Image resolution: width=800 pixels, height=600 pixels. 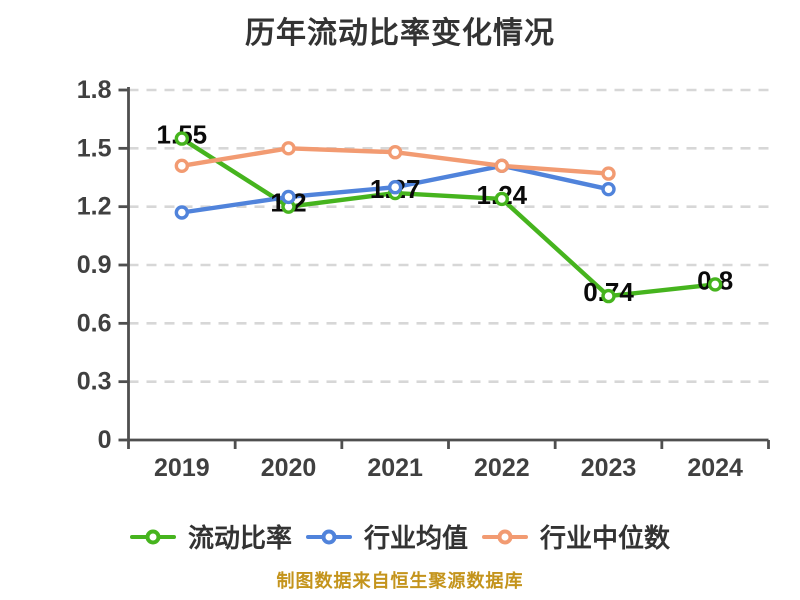 I want to click on y-tick-label: 0.3, so click(x=94, y=382).